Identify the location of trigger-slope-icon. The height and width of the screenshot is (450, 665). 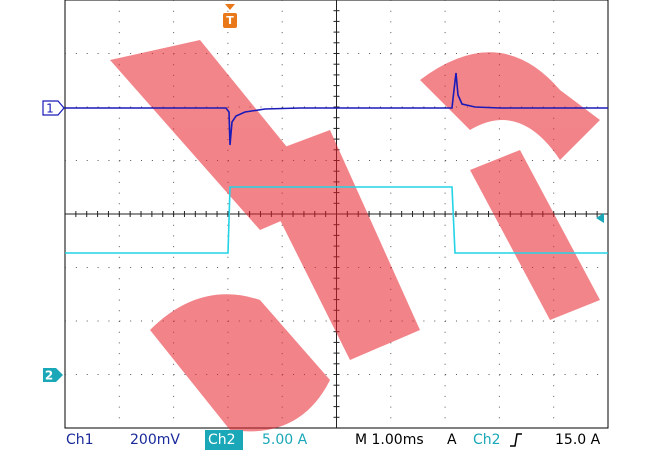
(516, 440).